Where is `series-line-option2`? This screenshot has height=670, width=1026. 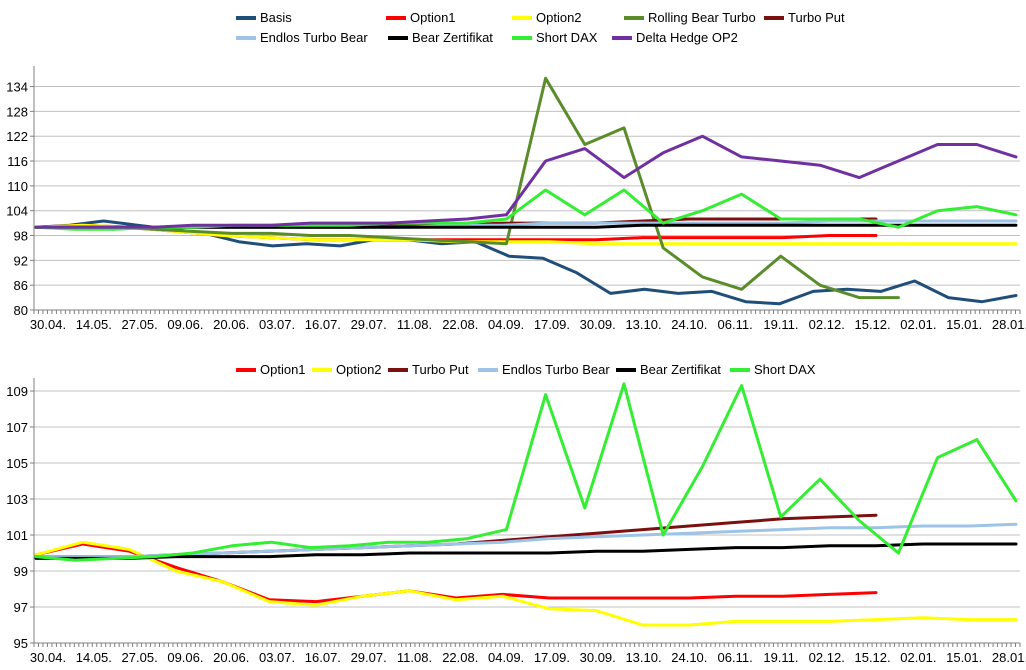 series-line-option2 is located at coordinates (526, 234).